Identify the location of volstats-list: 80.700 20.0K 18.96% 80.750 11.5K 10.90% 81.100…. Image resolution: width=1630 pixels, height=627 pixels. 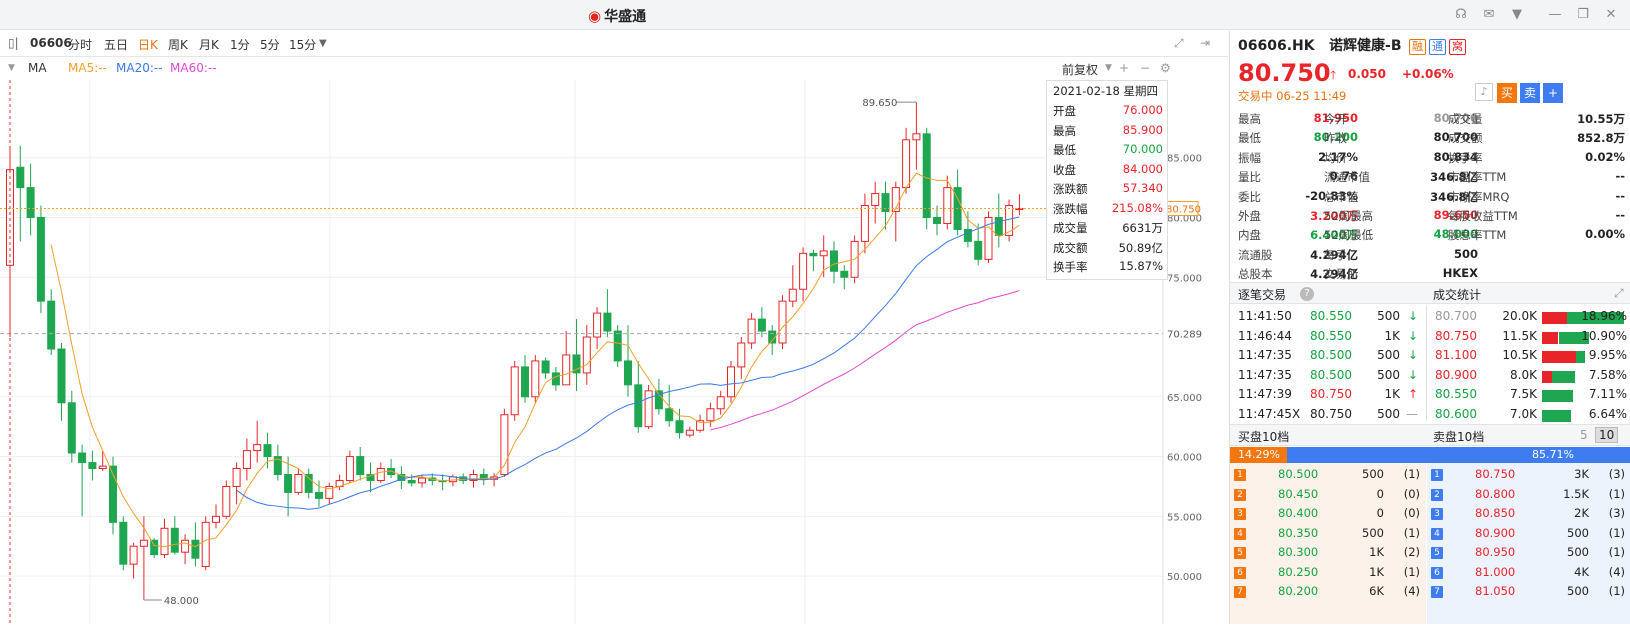
(1528, 363).